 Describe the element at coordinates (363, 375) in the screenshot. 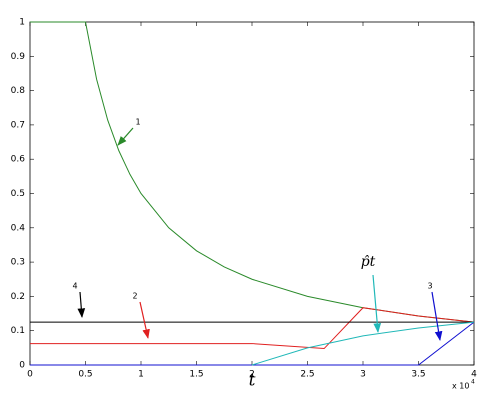

I see `x-tick-label: 3` at that location.